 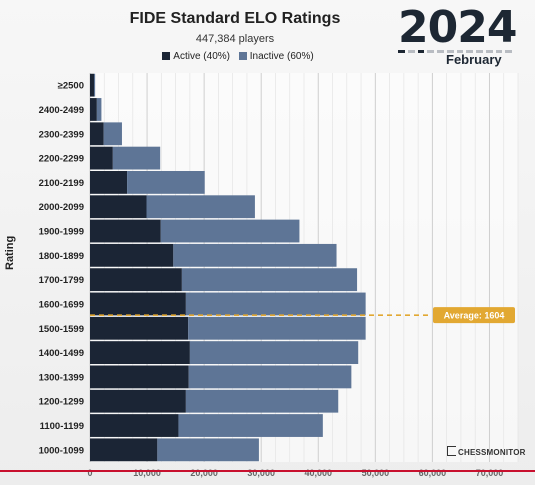 I want to click on y-tick-label: 1900-1999, so click(x=61, y=232).